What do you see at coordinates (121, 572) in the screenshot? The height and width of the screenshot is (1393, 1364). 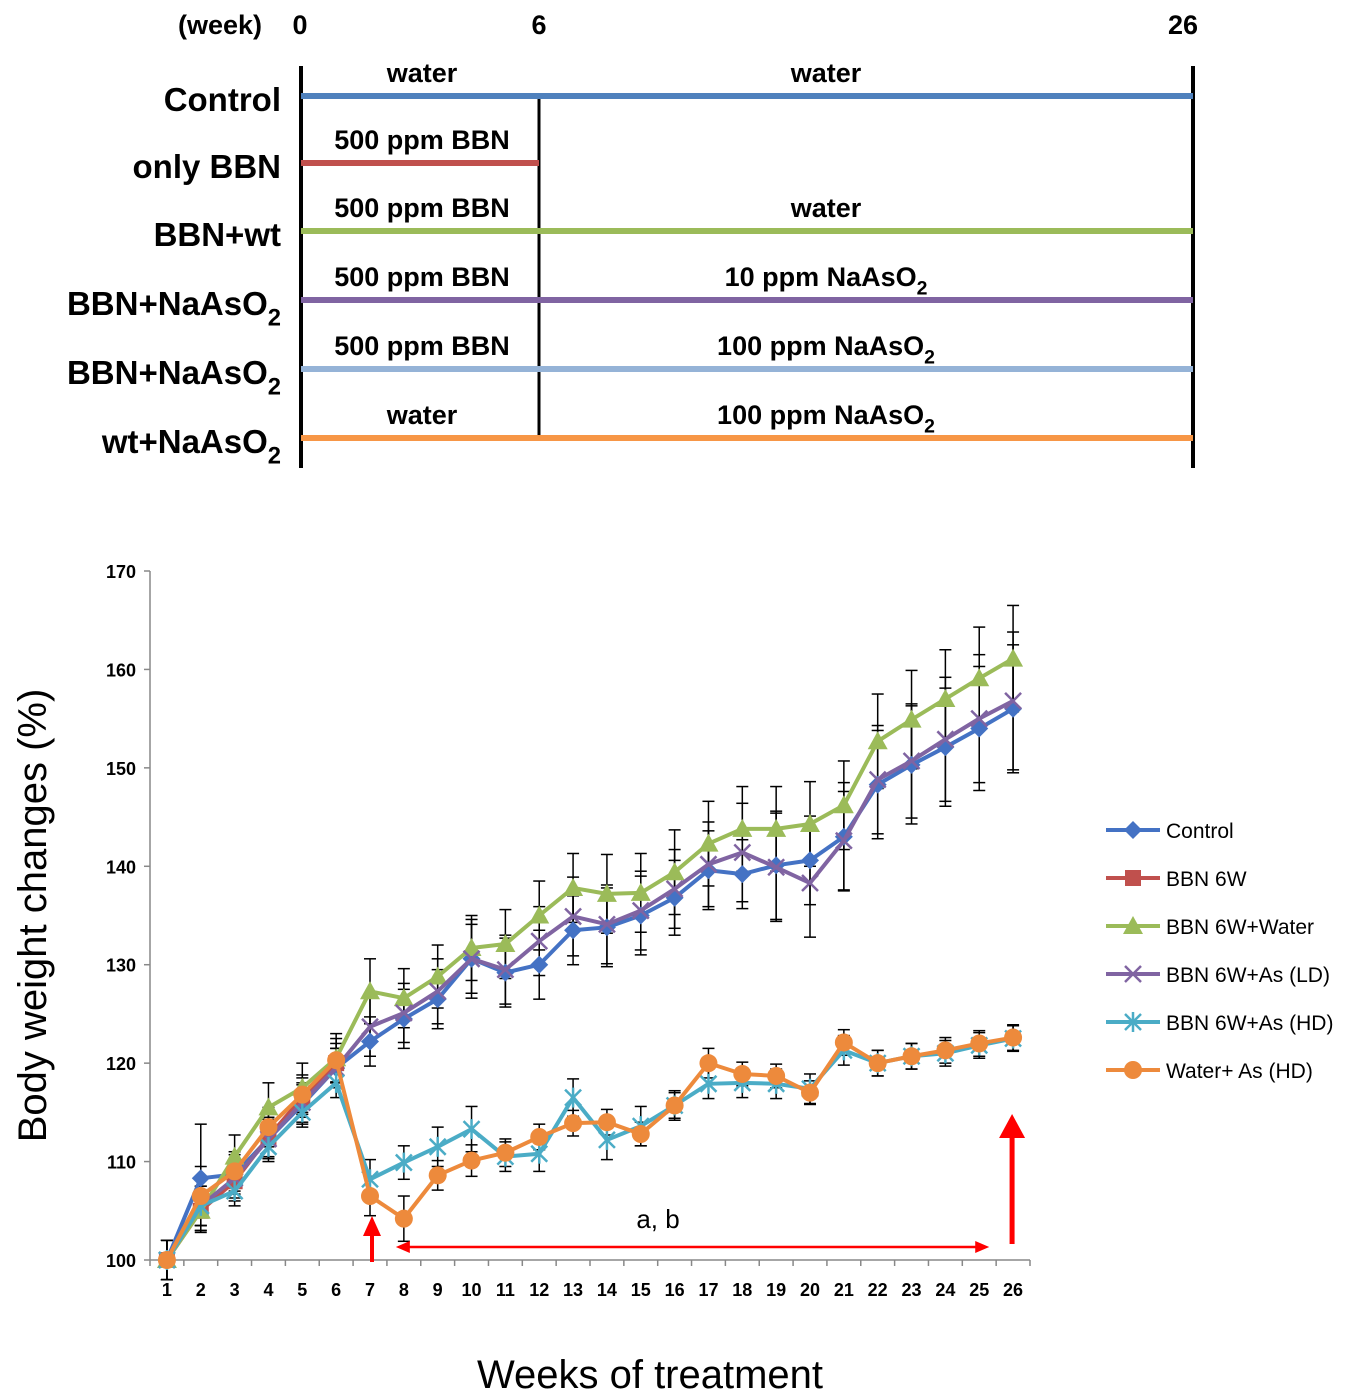 I see `y-tick-label-170: 170` at bounding box center [121, 572].